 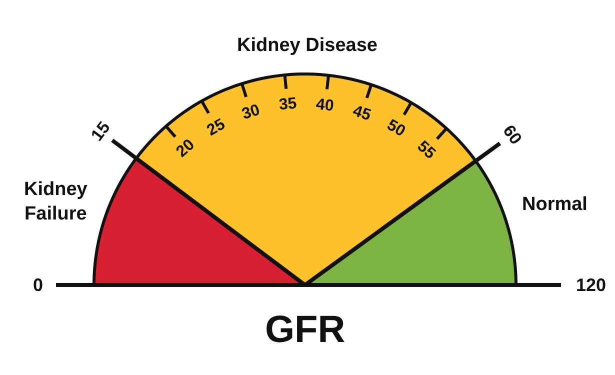 What do you see at coordinates (361, 113) in the screenshot?
I see `text: 45` at bounding box center [361, 113].